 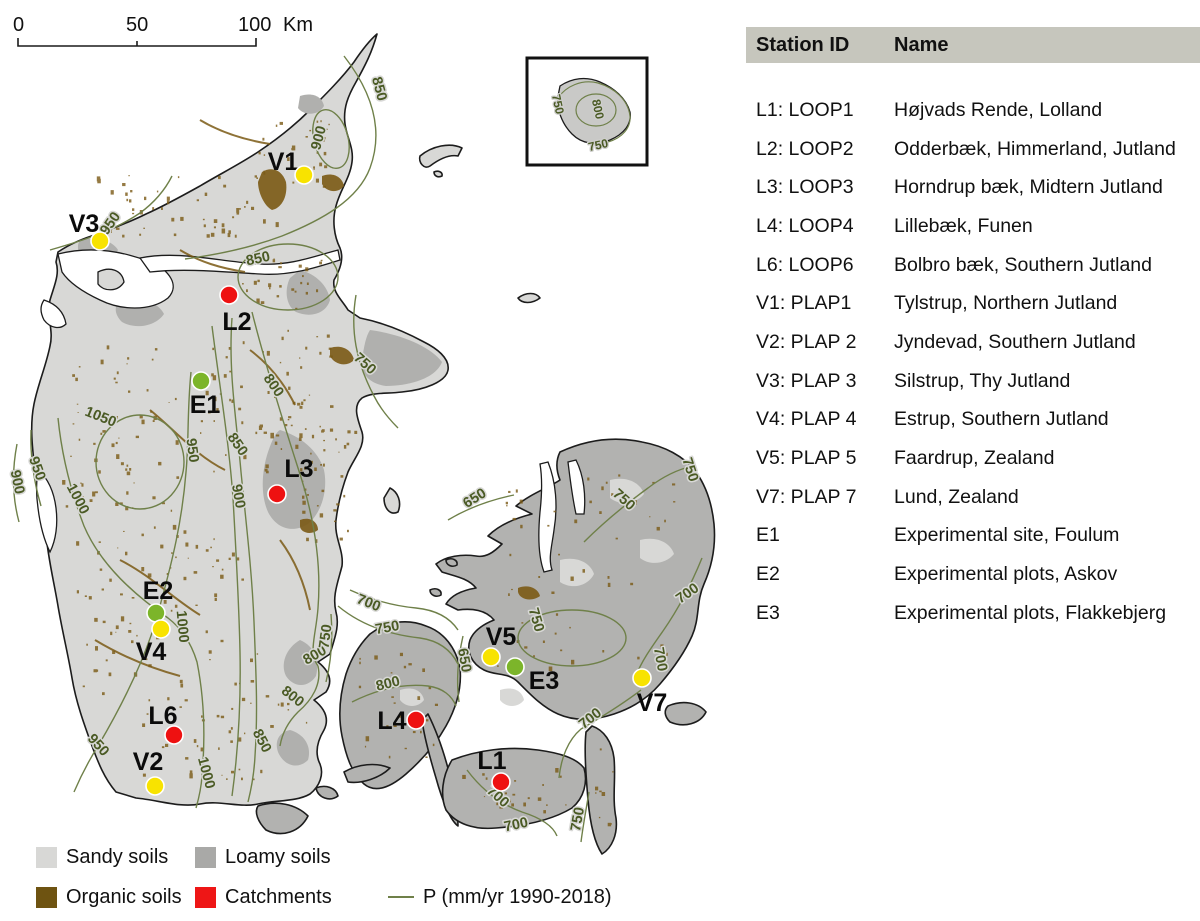 I want to click on table-row: V4: PLAP 4 Estrup, Southern Jutland, so click(x=973, y=420).